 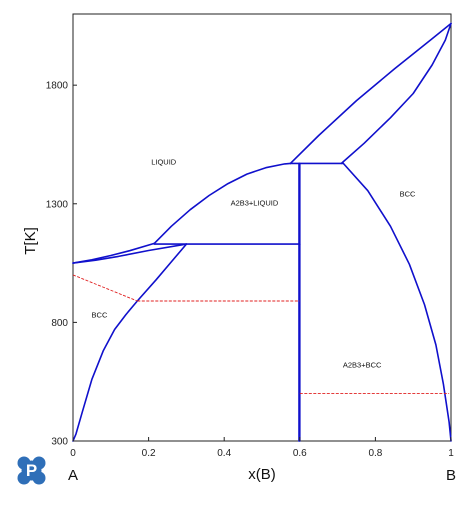 I want to click on y-axis-title: T[K], so click(x=30, y=241).